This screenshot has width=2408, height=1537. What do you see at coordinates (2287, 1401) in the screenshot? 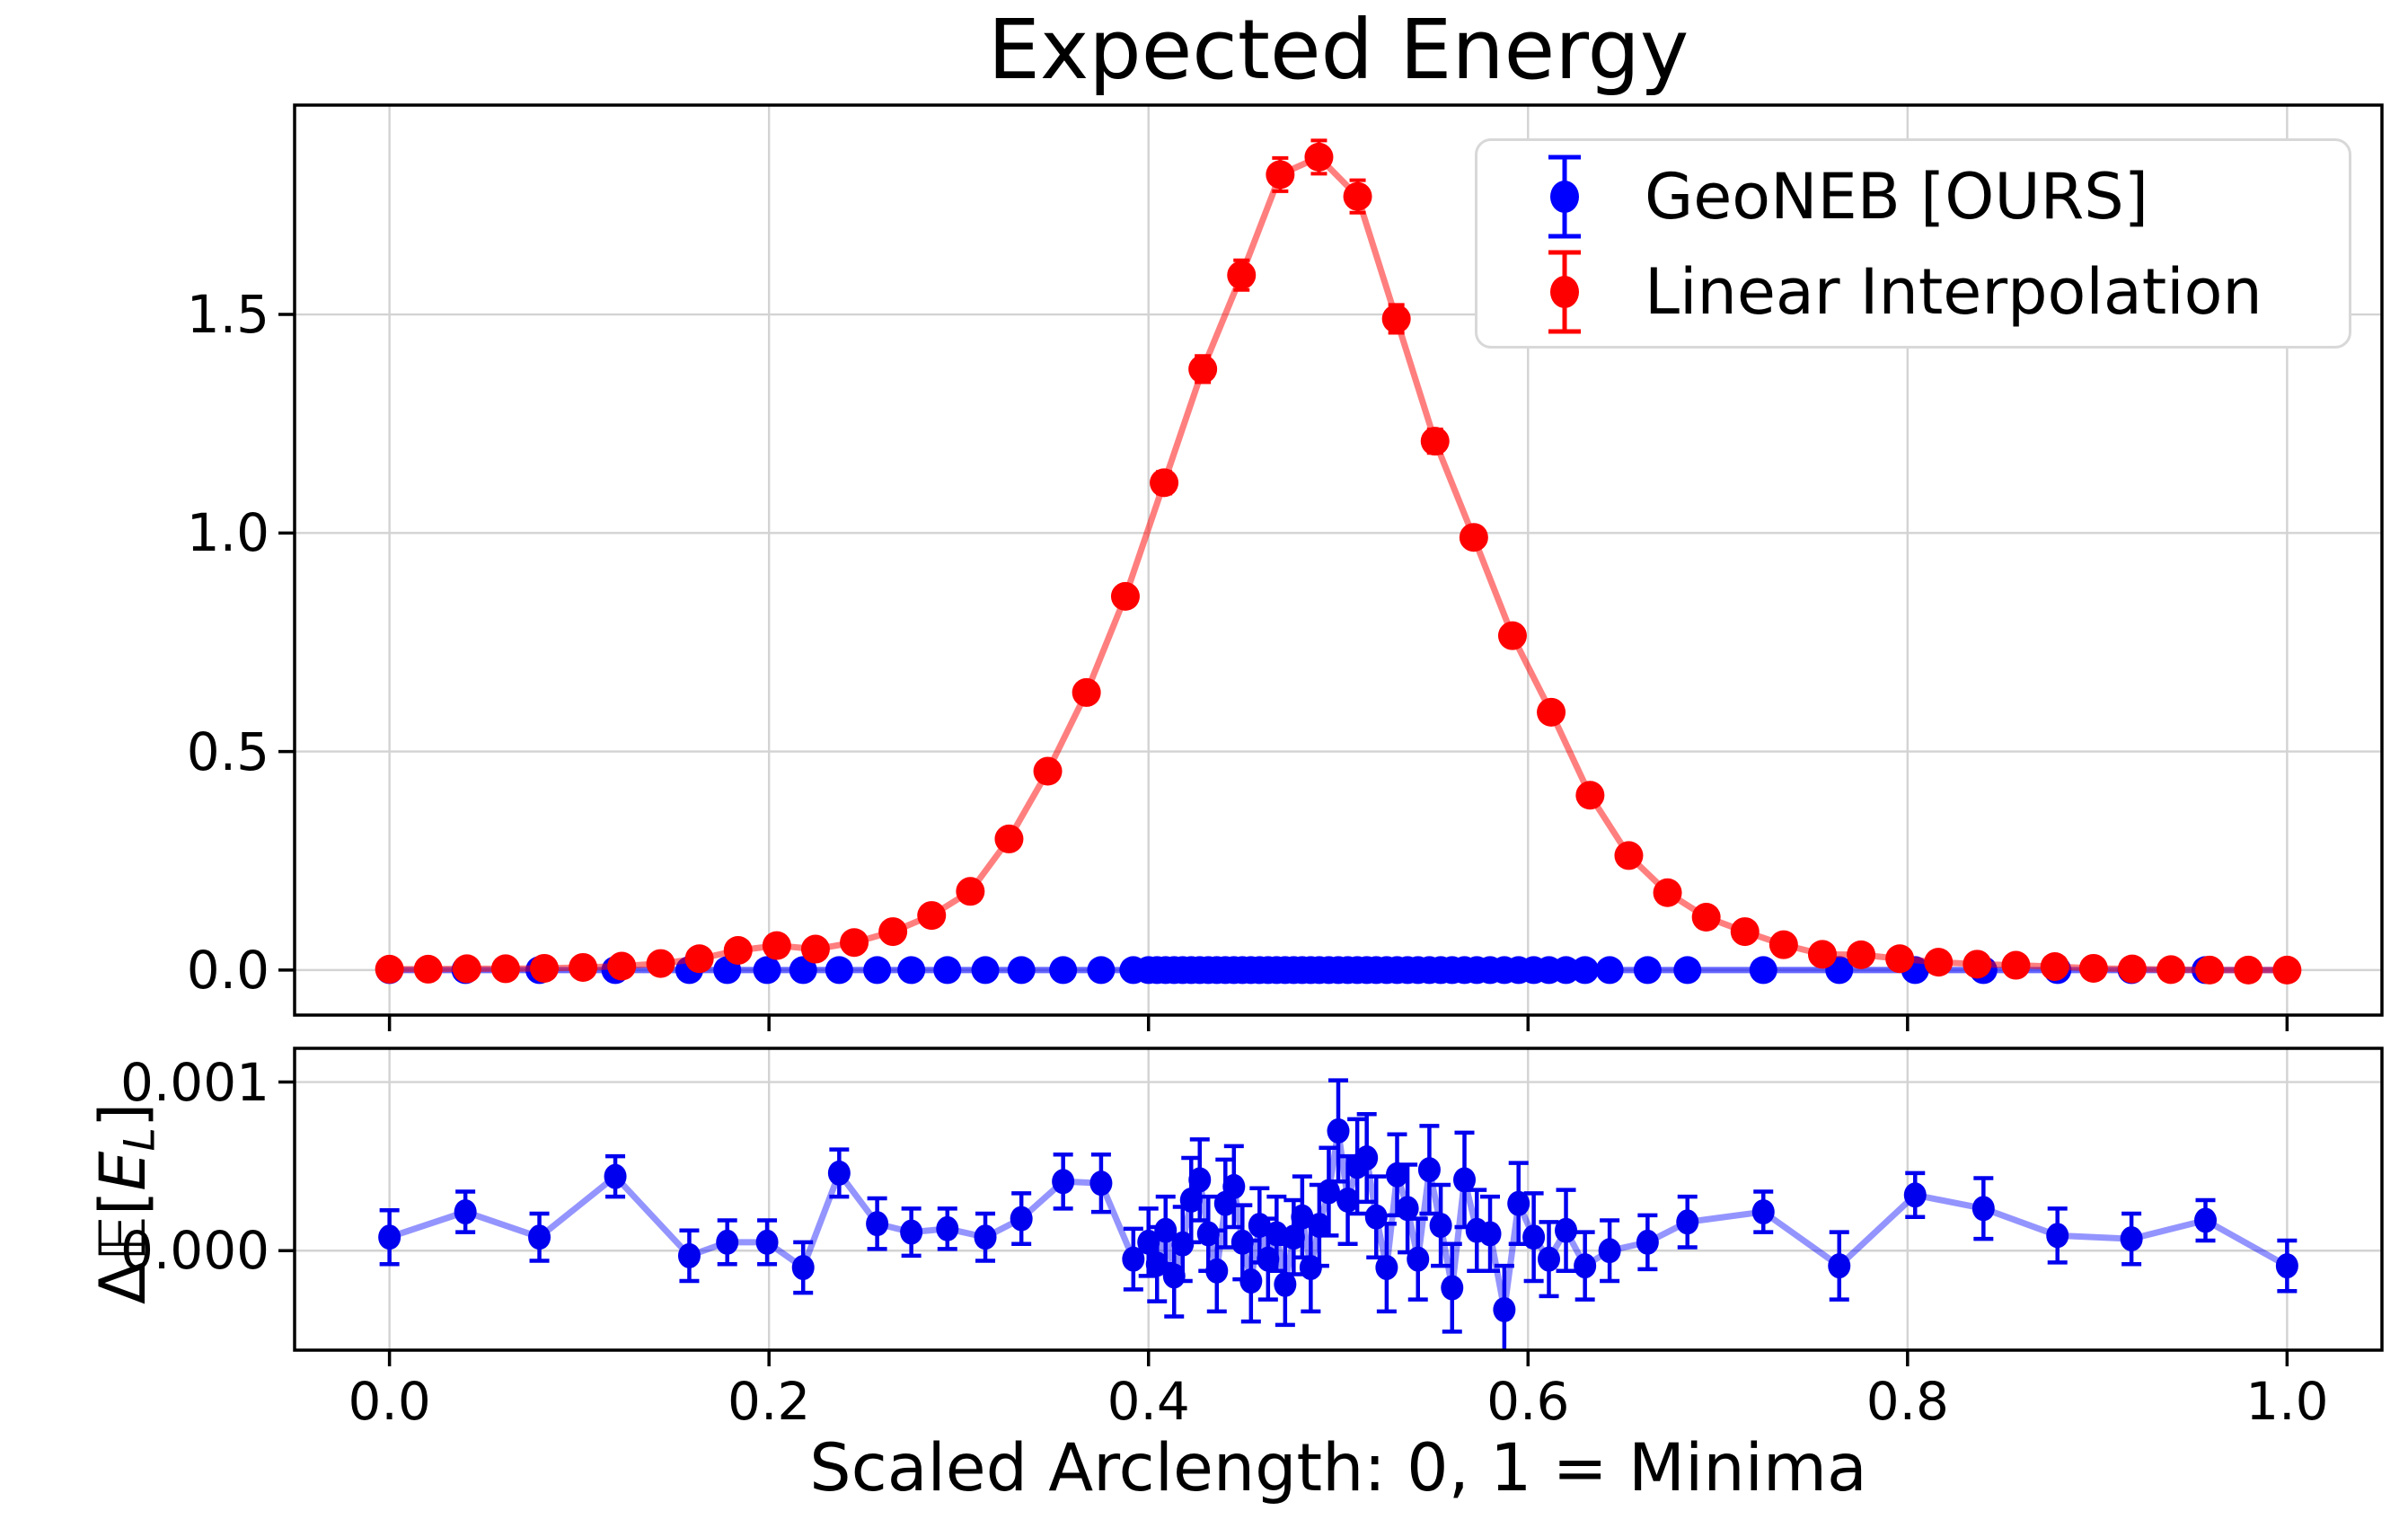
I see `x-tick-label: 1.0` at bounding box center [2287, 1401].